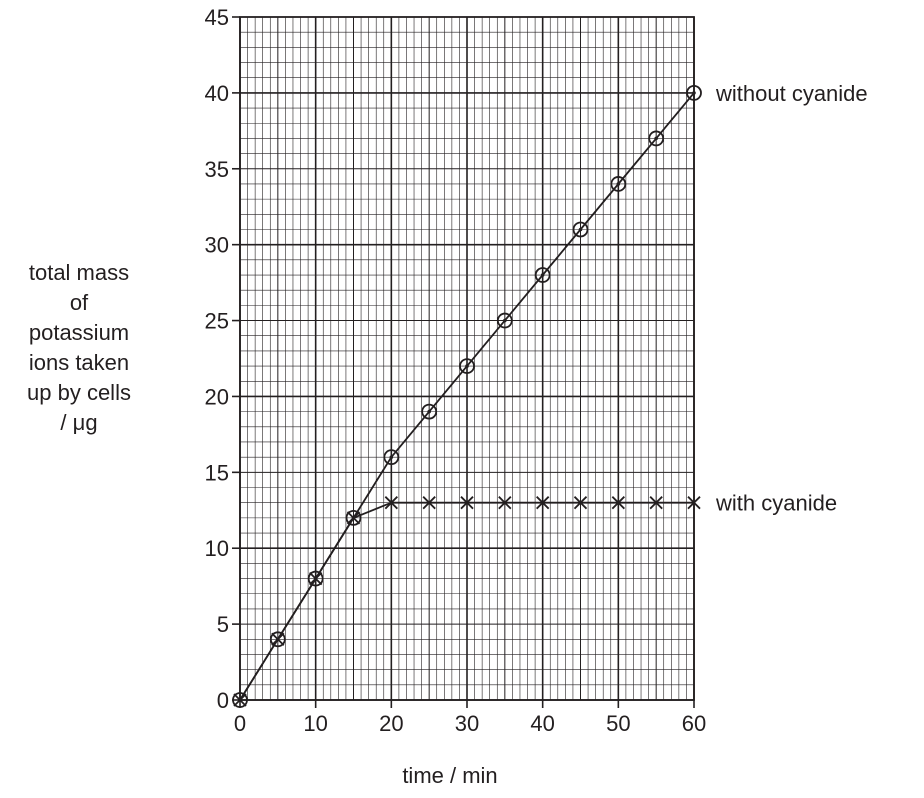  I want to click on series-labels: without cyanide with cyanide, so click(791, 298).